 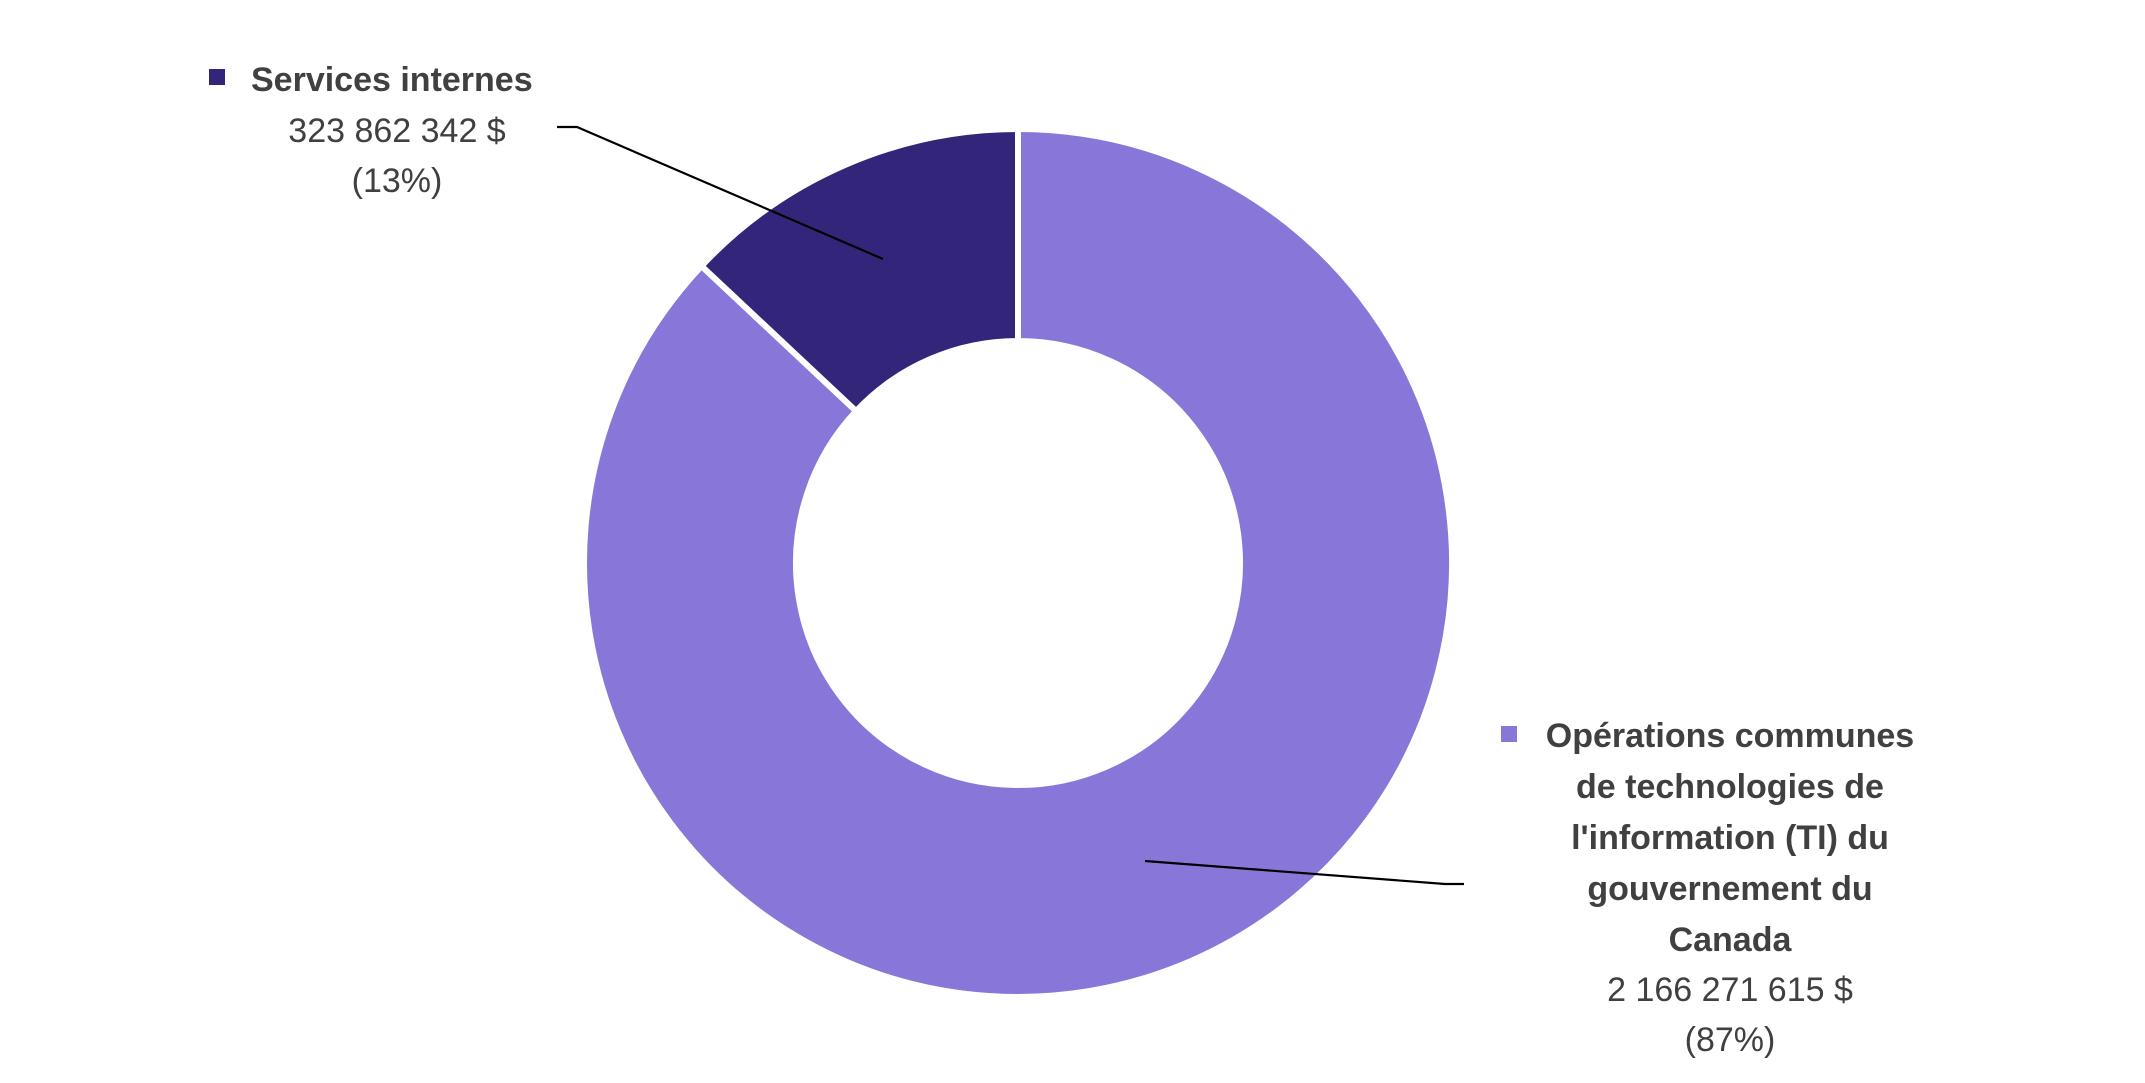 What do you see at coordinates (397, 131) in the screenshot?
I see `label-value: 323 862 342 $` at bounding box center [397, 131].